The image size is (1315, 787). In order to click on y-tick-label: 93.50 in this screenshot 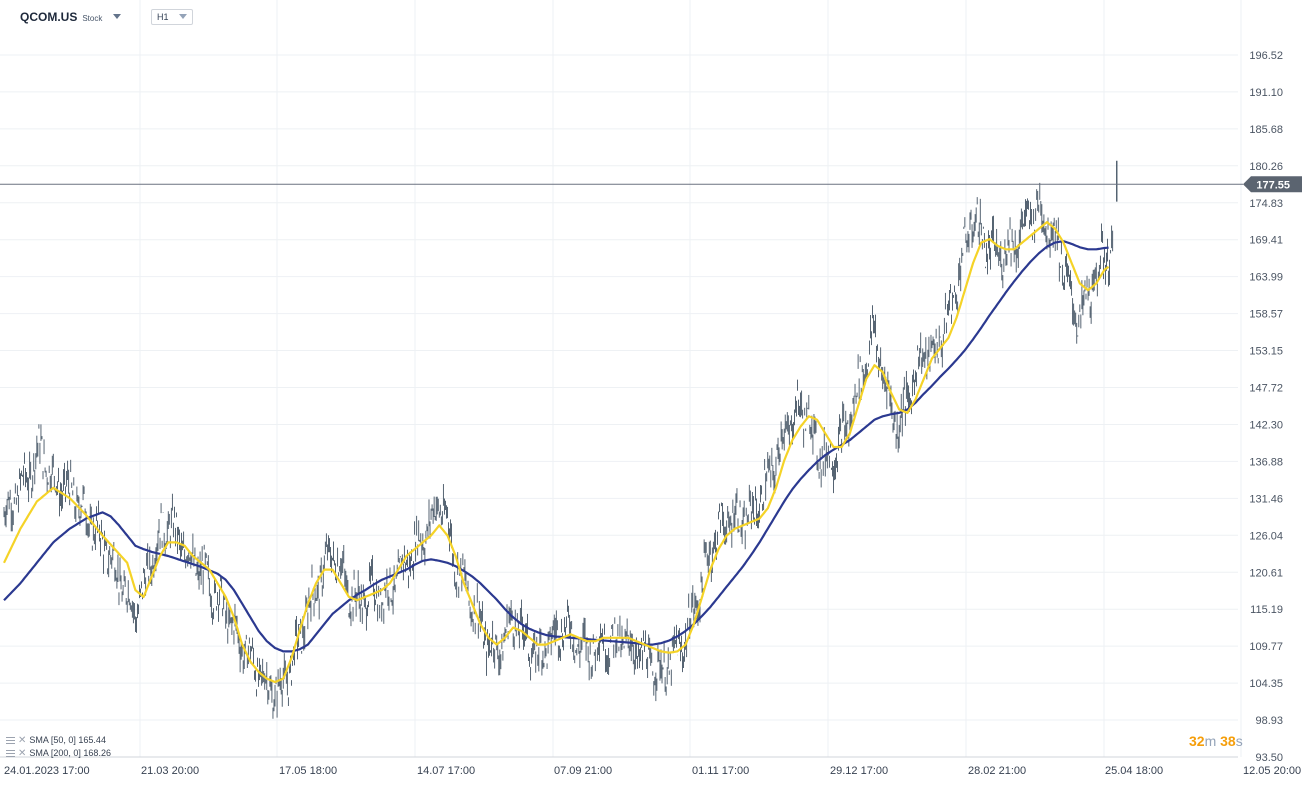, I will do `click(1269, 758)`.